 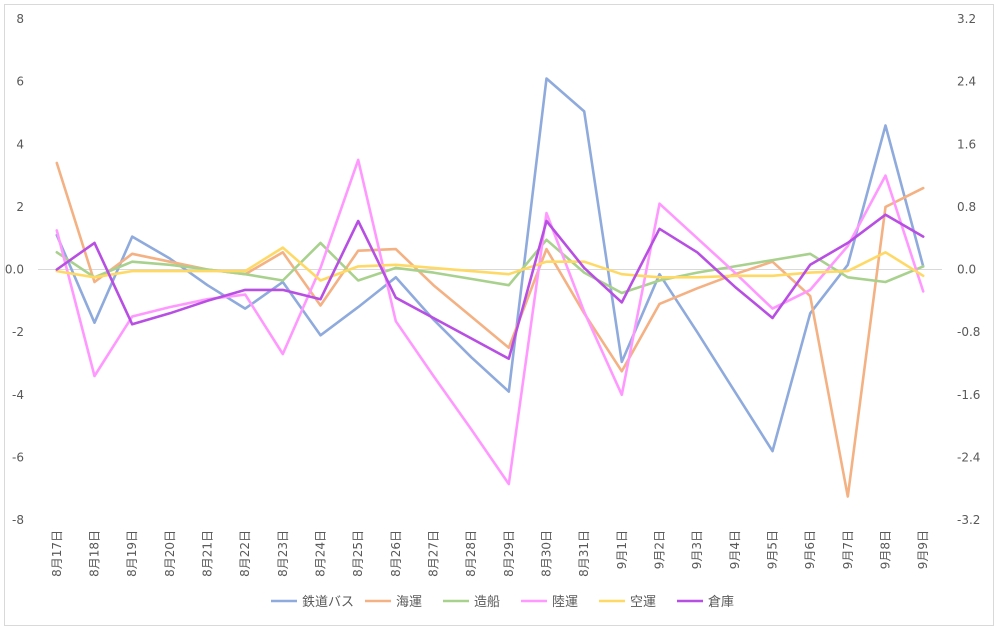 I want to click on x-tick-label: 9月1日, so click(x=622, y=549).